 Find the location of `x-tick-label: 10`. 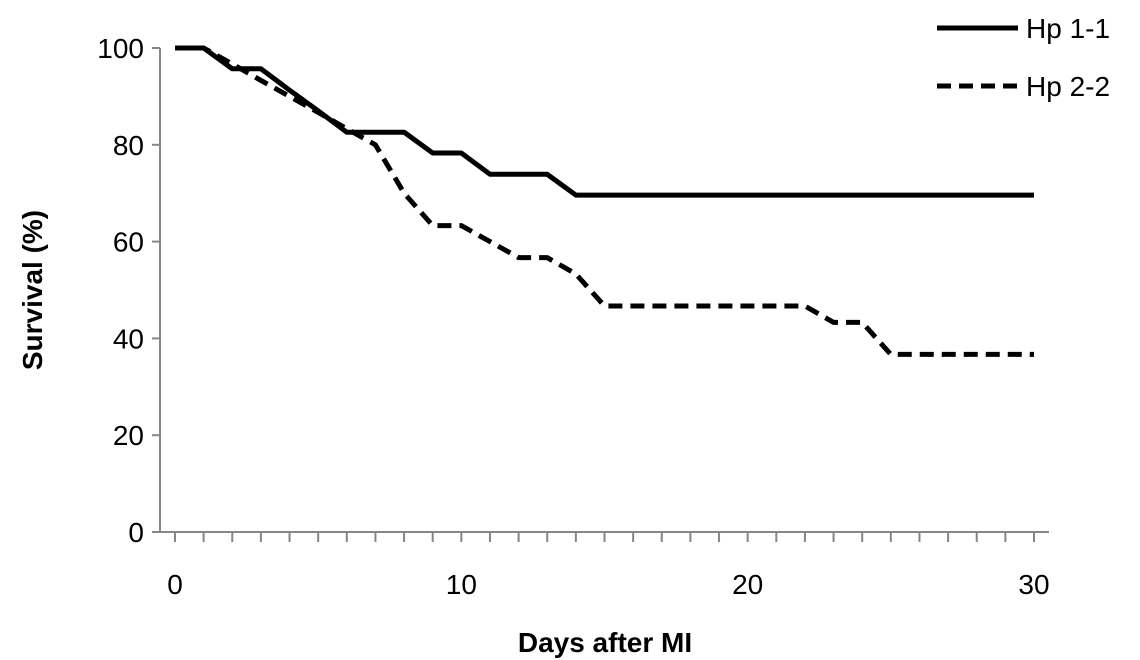

x-tick-label: 10 is located at coordinates (461, 584).